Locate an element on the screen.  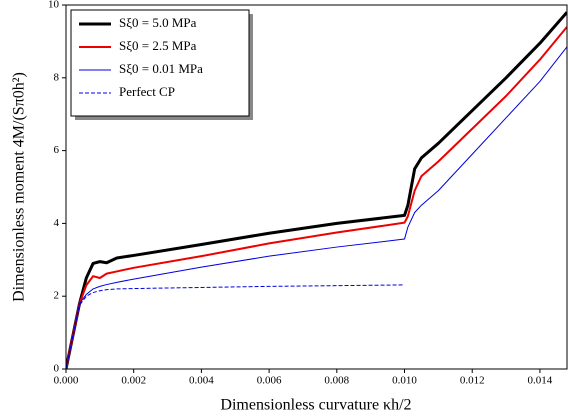
legend-box is located at coordinates (160, 63).